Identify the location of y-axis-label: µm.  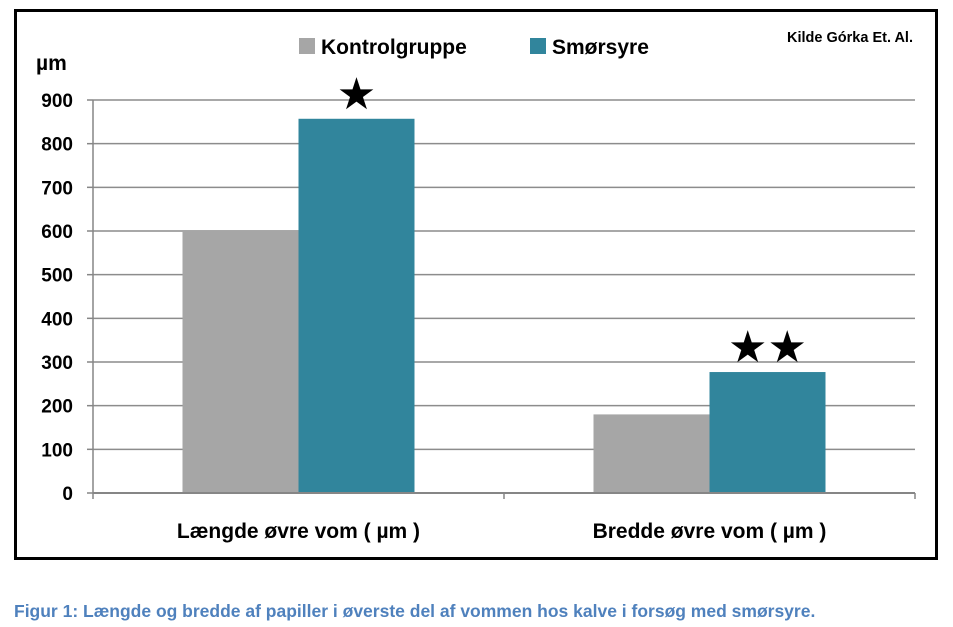
(51, 63).